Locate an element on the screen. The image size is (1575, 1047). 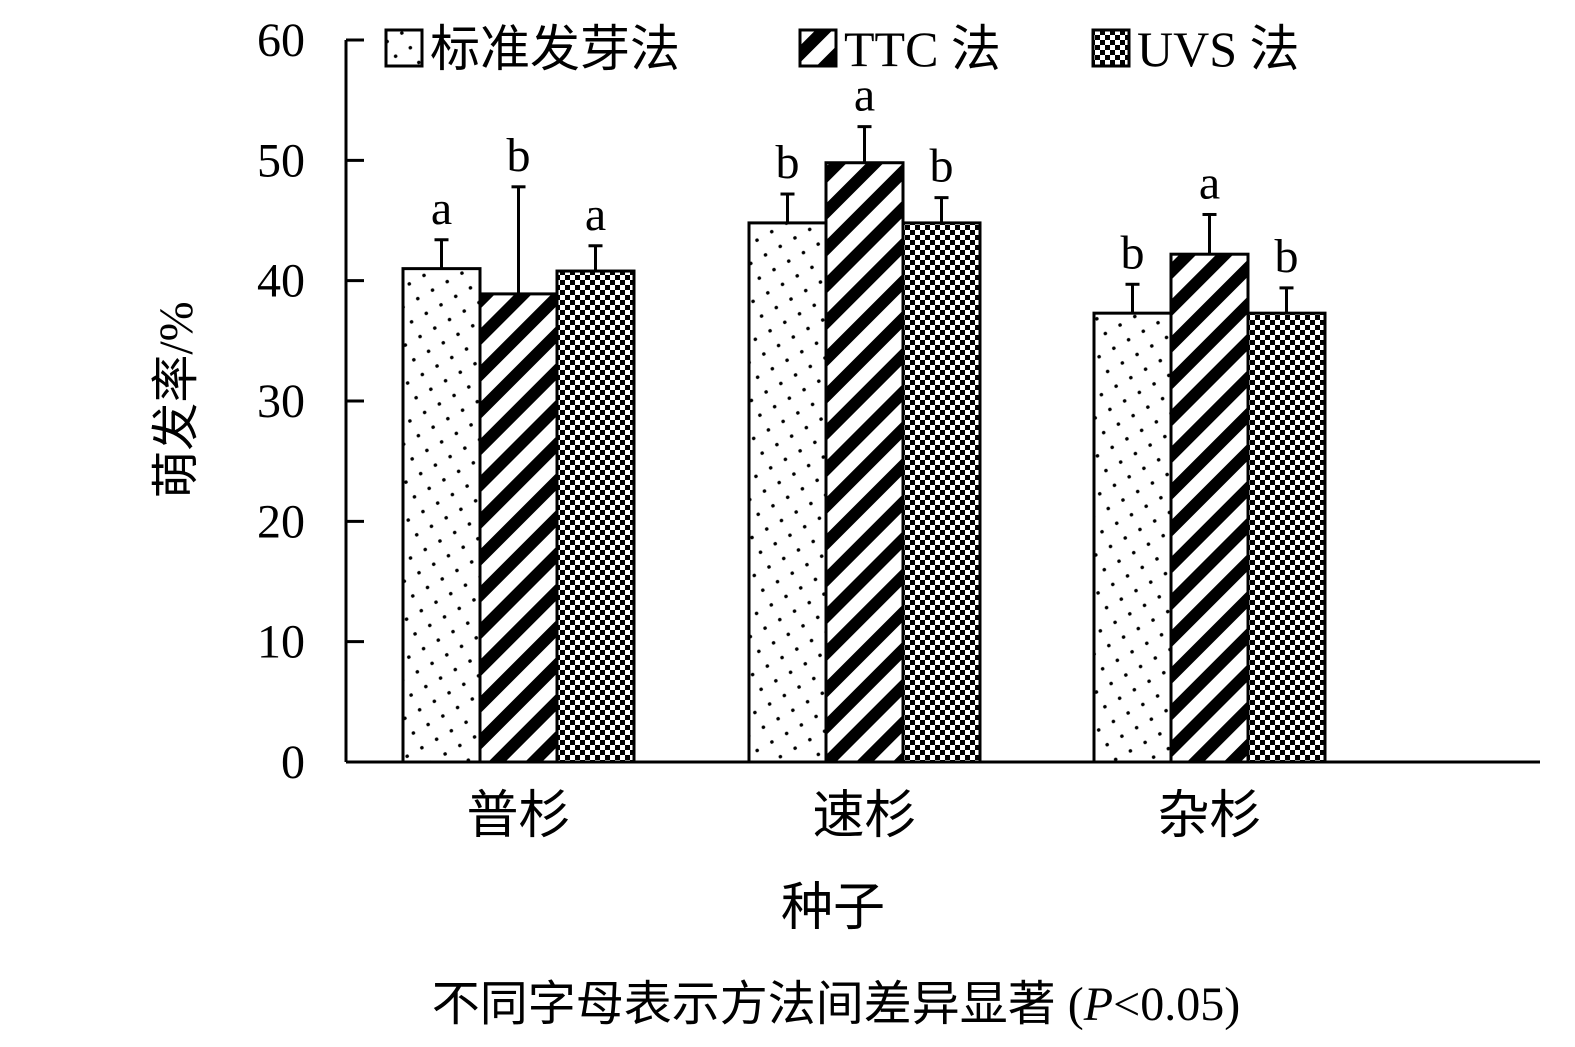
x-axis-label: 种子 is located at coordinates (833, 908).